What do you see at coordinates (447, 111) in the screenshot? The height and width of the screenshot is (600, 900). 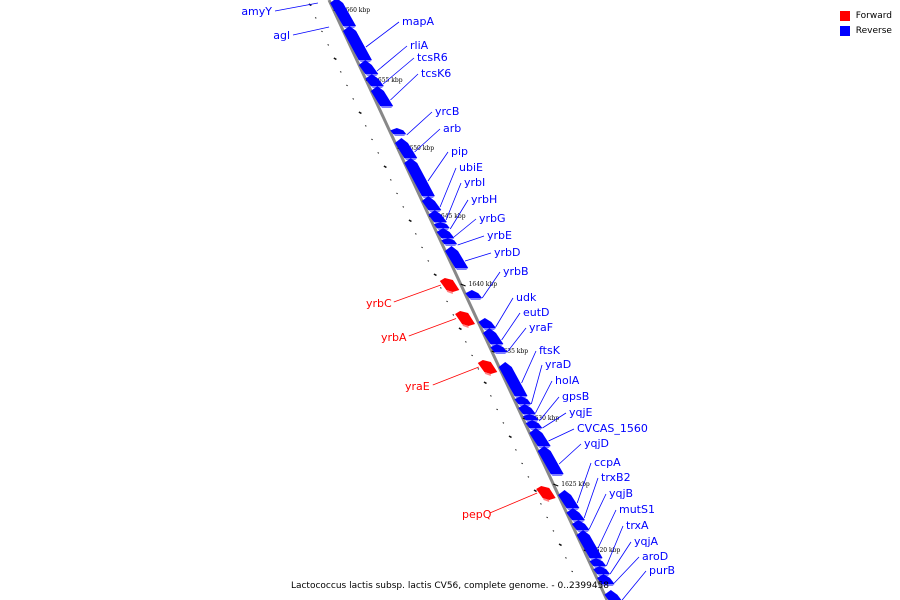 I see `gene-label-yrcb: yrcB` at bounding box center [447, 111].